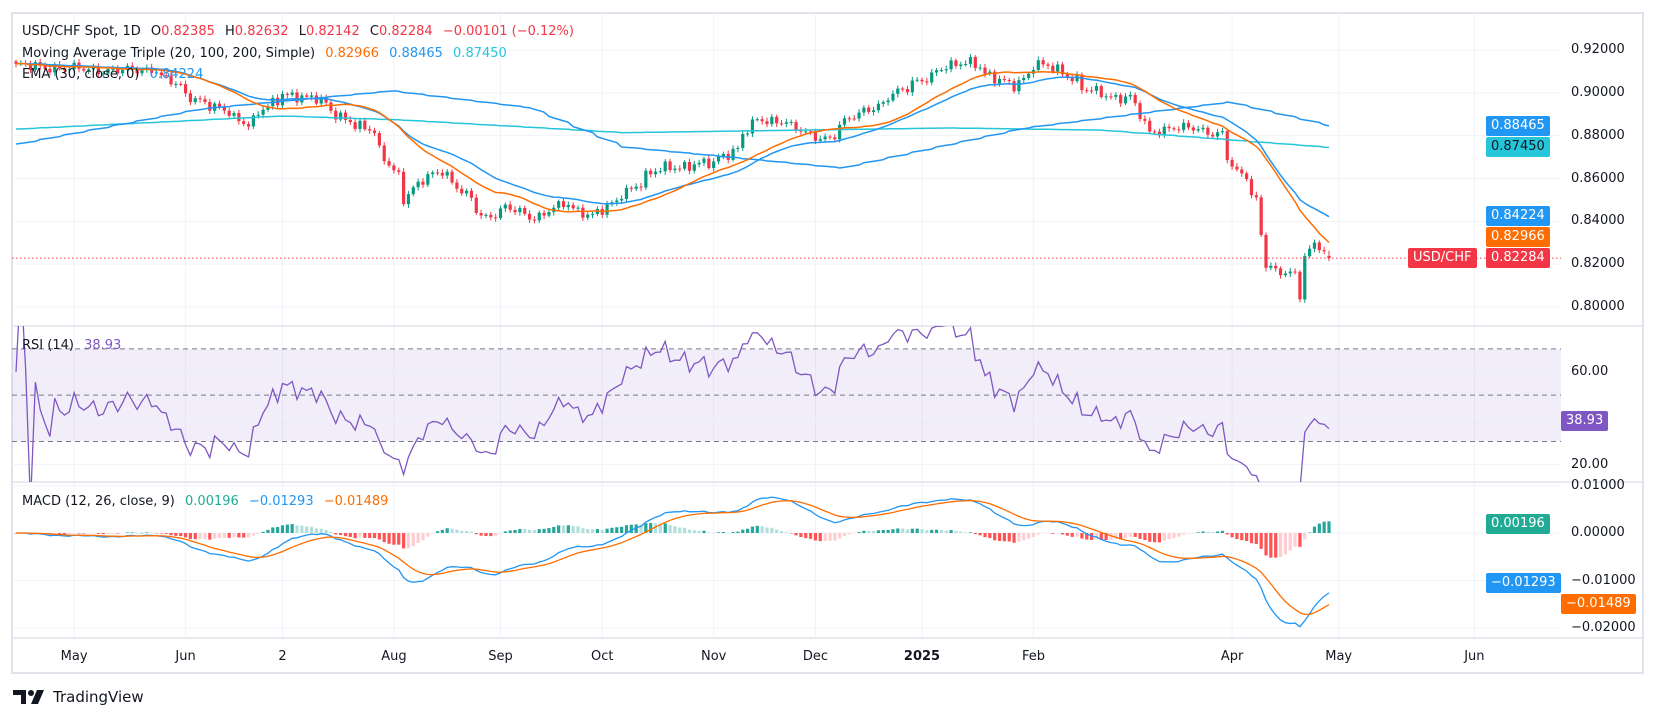  I want to click on low-value: 0.82142, so click(332, 31).